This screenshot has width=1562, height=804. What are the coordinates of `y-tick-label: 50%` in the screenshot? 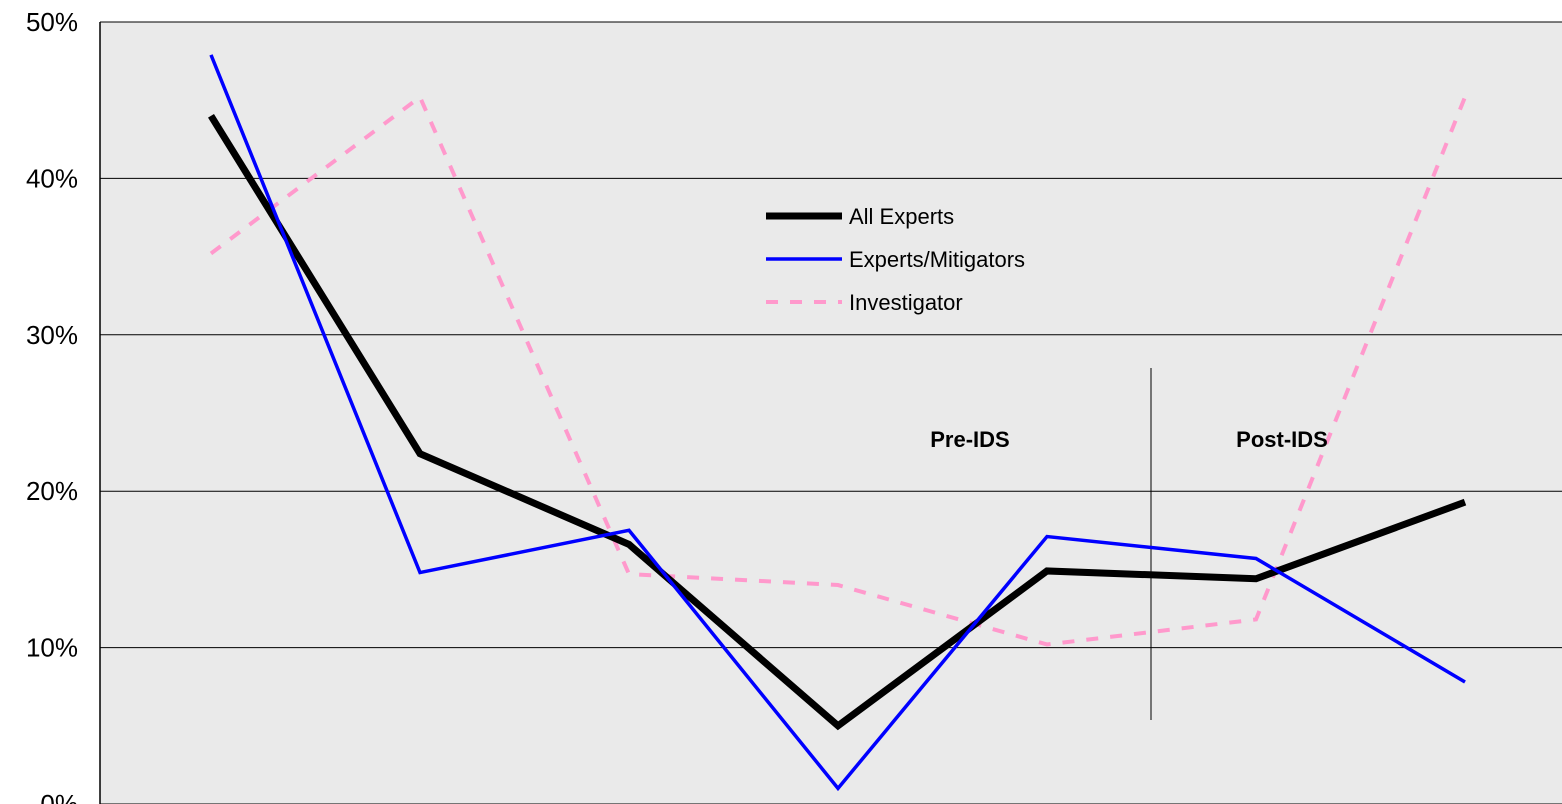 It's located at (52, 22).